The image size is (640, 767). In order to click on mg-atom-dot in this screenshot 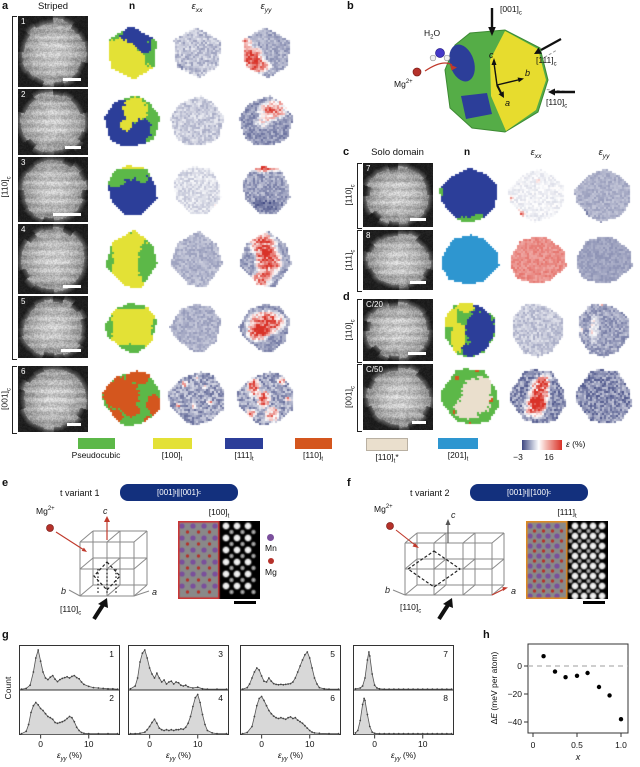, I will do `click(271, 561)`.